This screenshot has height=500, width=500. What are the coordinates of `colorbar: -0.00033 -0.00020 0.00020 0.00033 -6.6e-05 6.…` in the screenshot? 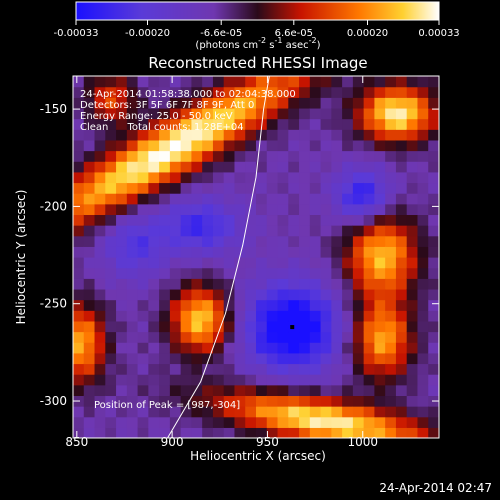 It's located at (257, 26).